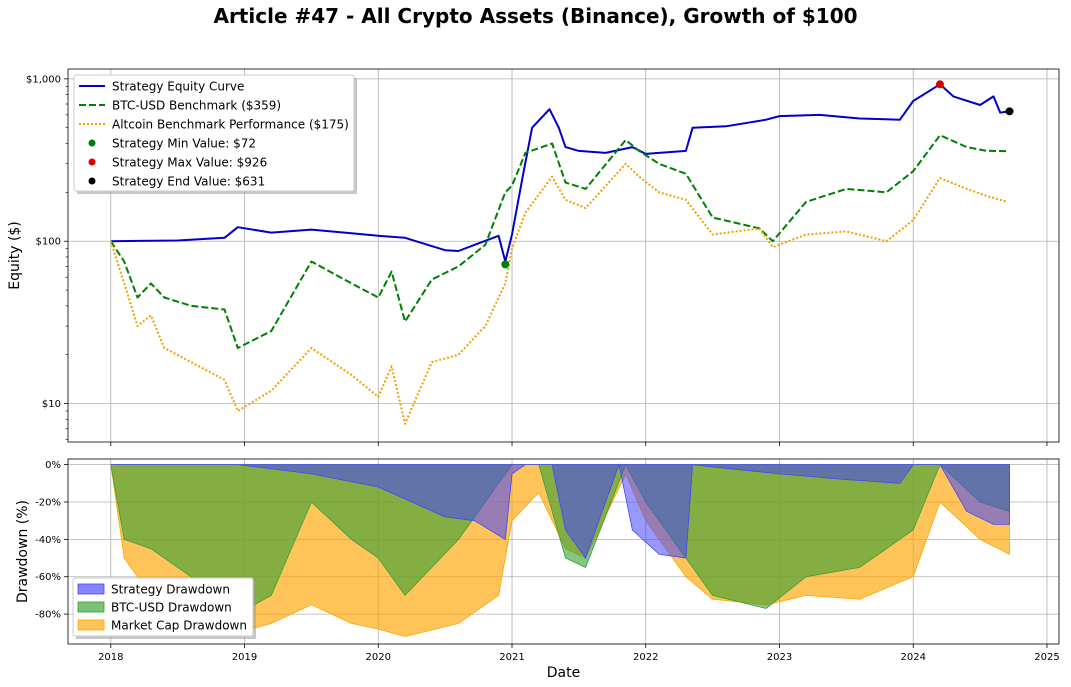  I want to click on drawdown-y-axis-label: Drawdown (%), so click(23, 551).